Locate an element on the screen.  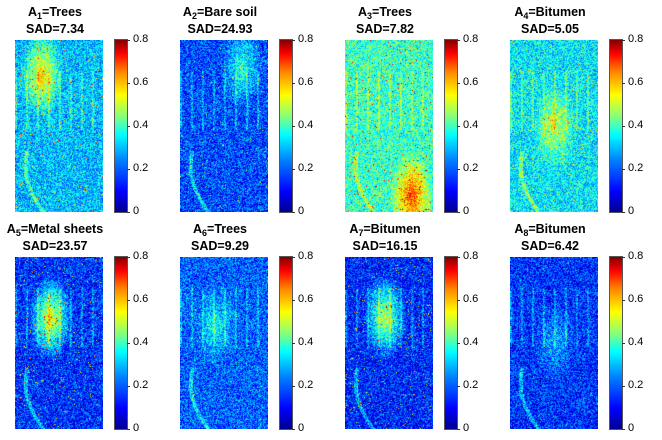
endmember-material: =Metal sheets is located at coordinates (62, 229).